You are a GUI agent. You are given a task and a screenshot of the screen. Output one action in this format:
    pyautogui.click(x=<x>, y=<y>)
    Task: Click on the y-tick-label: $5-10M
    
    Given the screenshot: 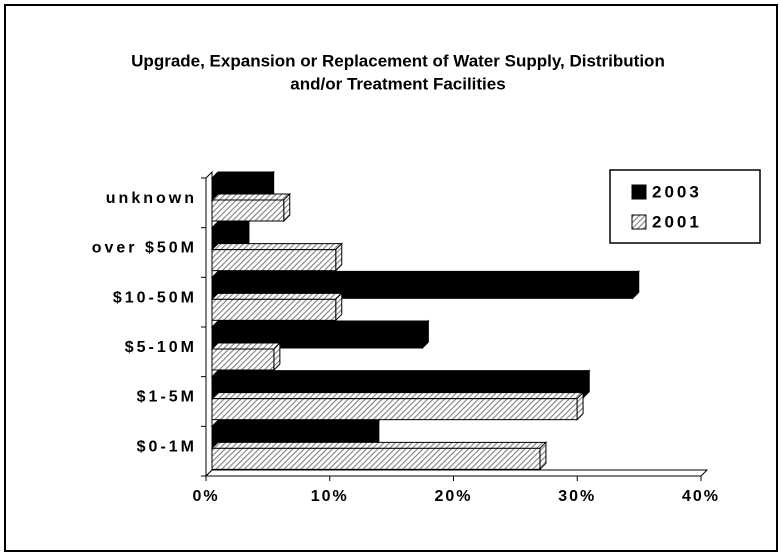 What is the action you would take?
    pyautogui.click(x=161, y=347)
    